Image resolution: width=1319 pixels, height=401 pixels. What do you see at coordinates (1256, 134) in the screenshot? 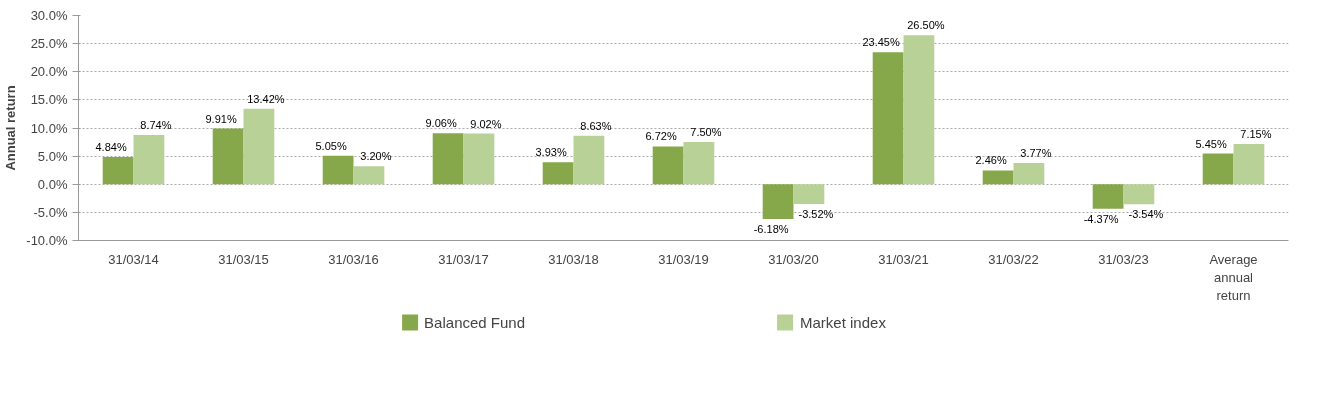
I see `data-label: 7.15%` at bounding box center [1256, 134].